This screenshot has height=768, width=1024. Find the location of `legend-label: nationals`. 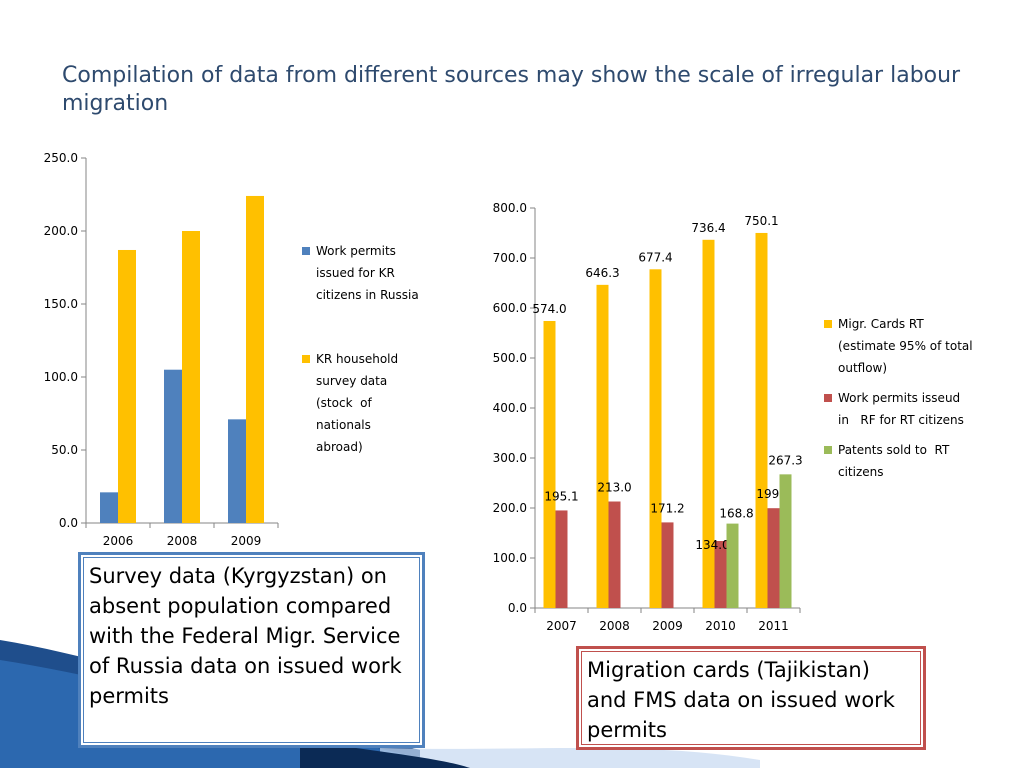

legend-label: nationals is located at coordinates (343, 425).